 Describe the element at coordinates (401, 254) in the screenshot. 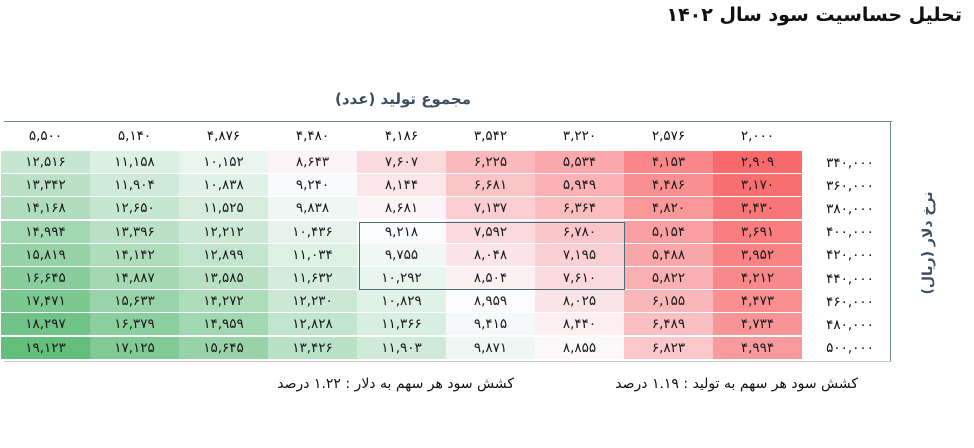

I see `table-cell: ۹,۷۵۵` at that location.